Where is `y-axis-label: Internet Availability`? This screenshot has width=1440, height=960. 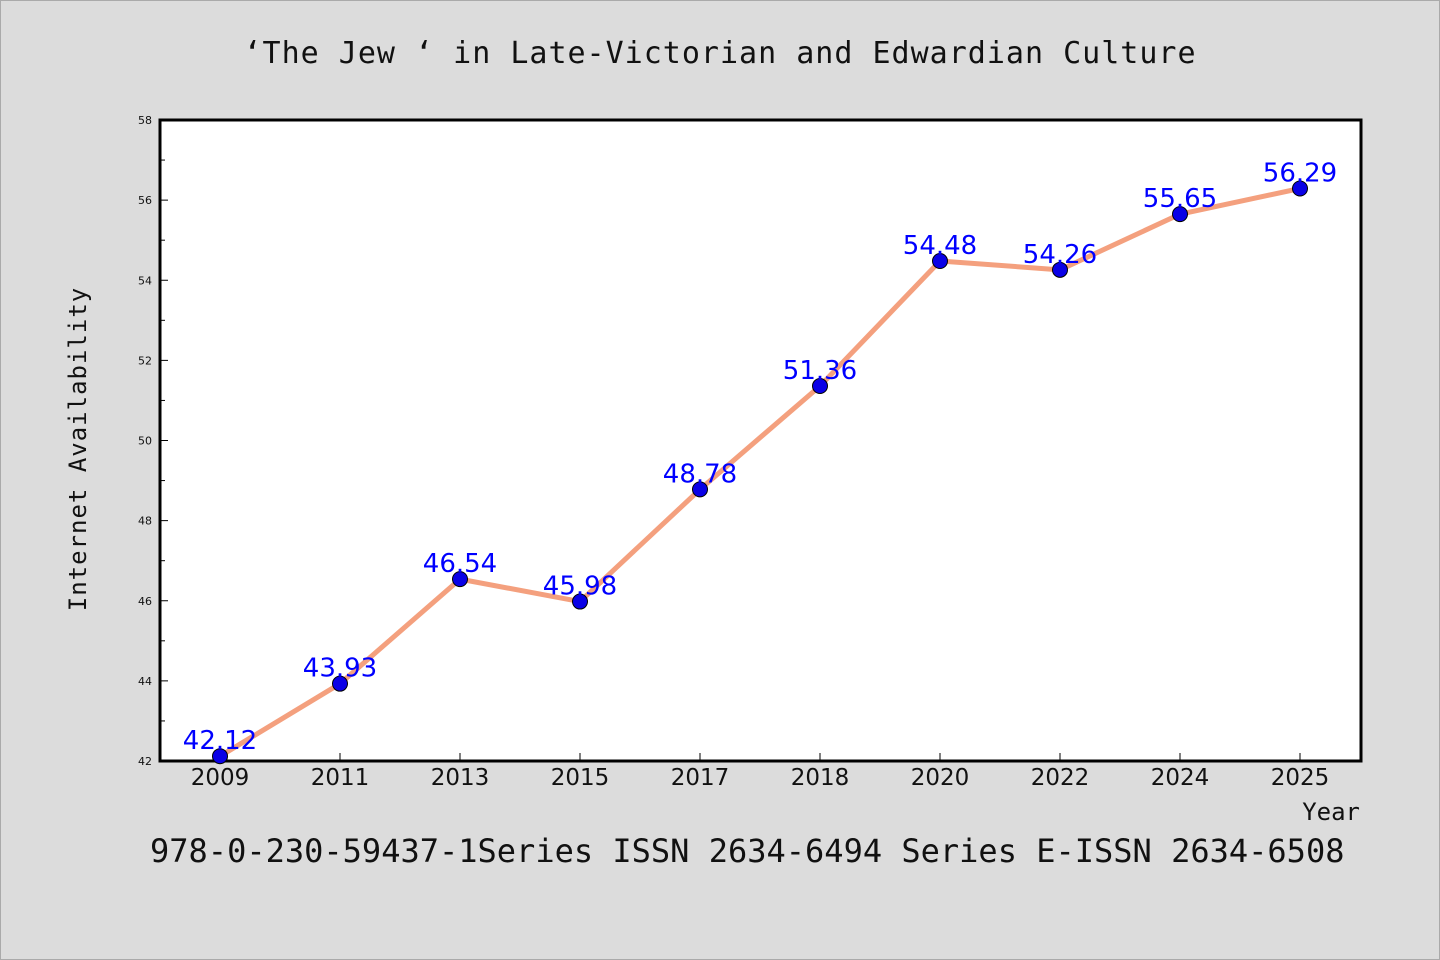
y-axis-label: Internet Availability is located at coordinates (78, 449).